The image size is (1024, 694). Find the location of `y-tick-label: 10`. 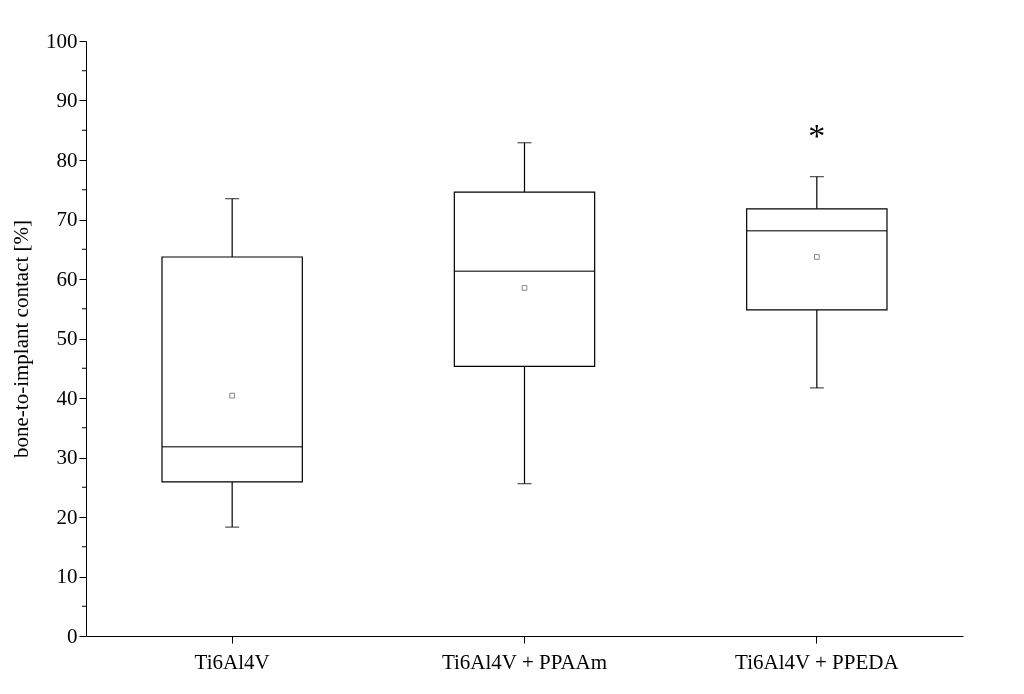

y-tick-label: 10 is located at coordinates (67, 576).